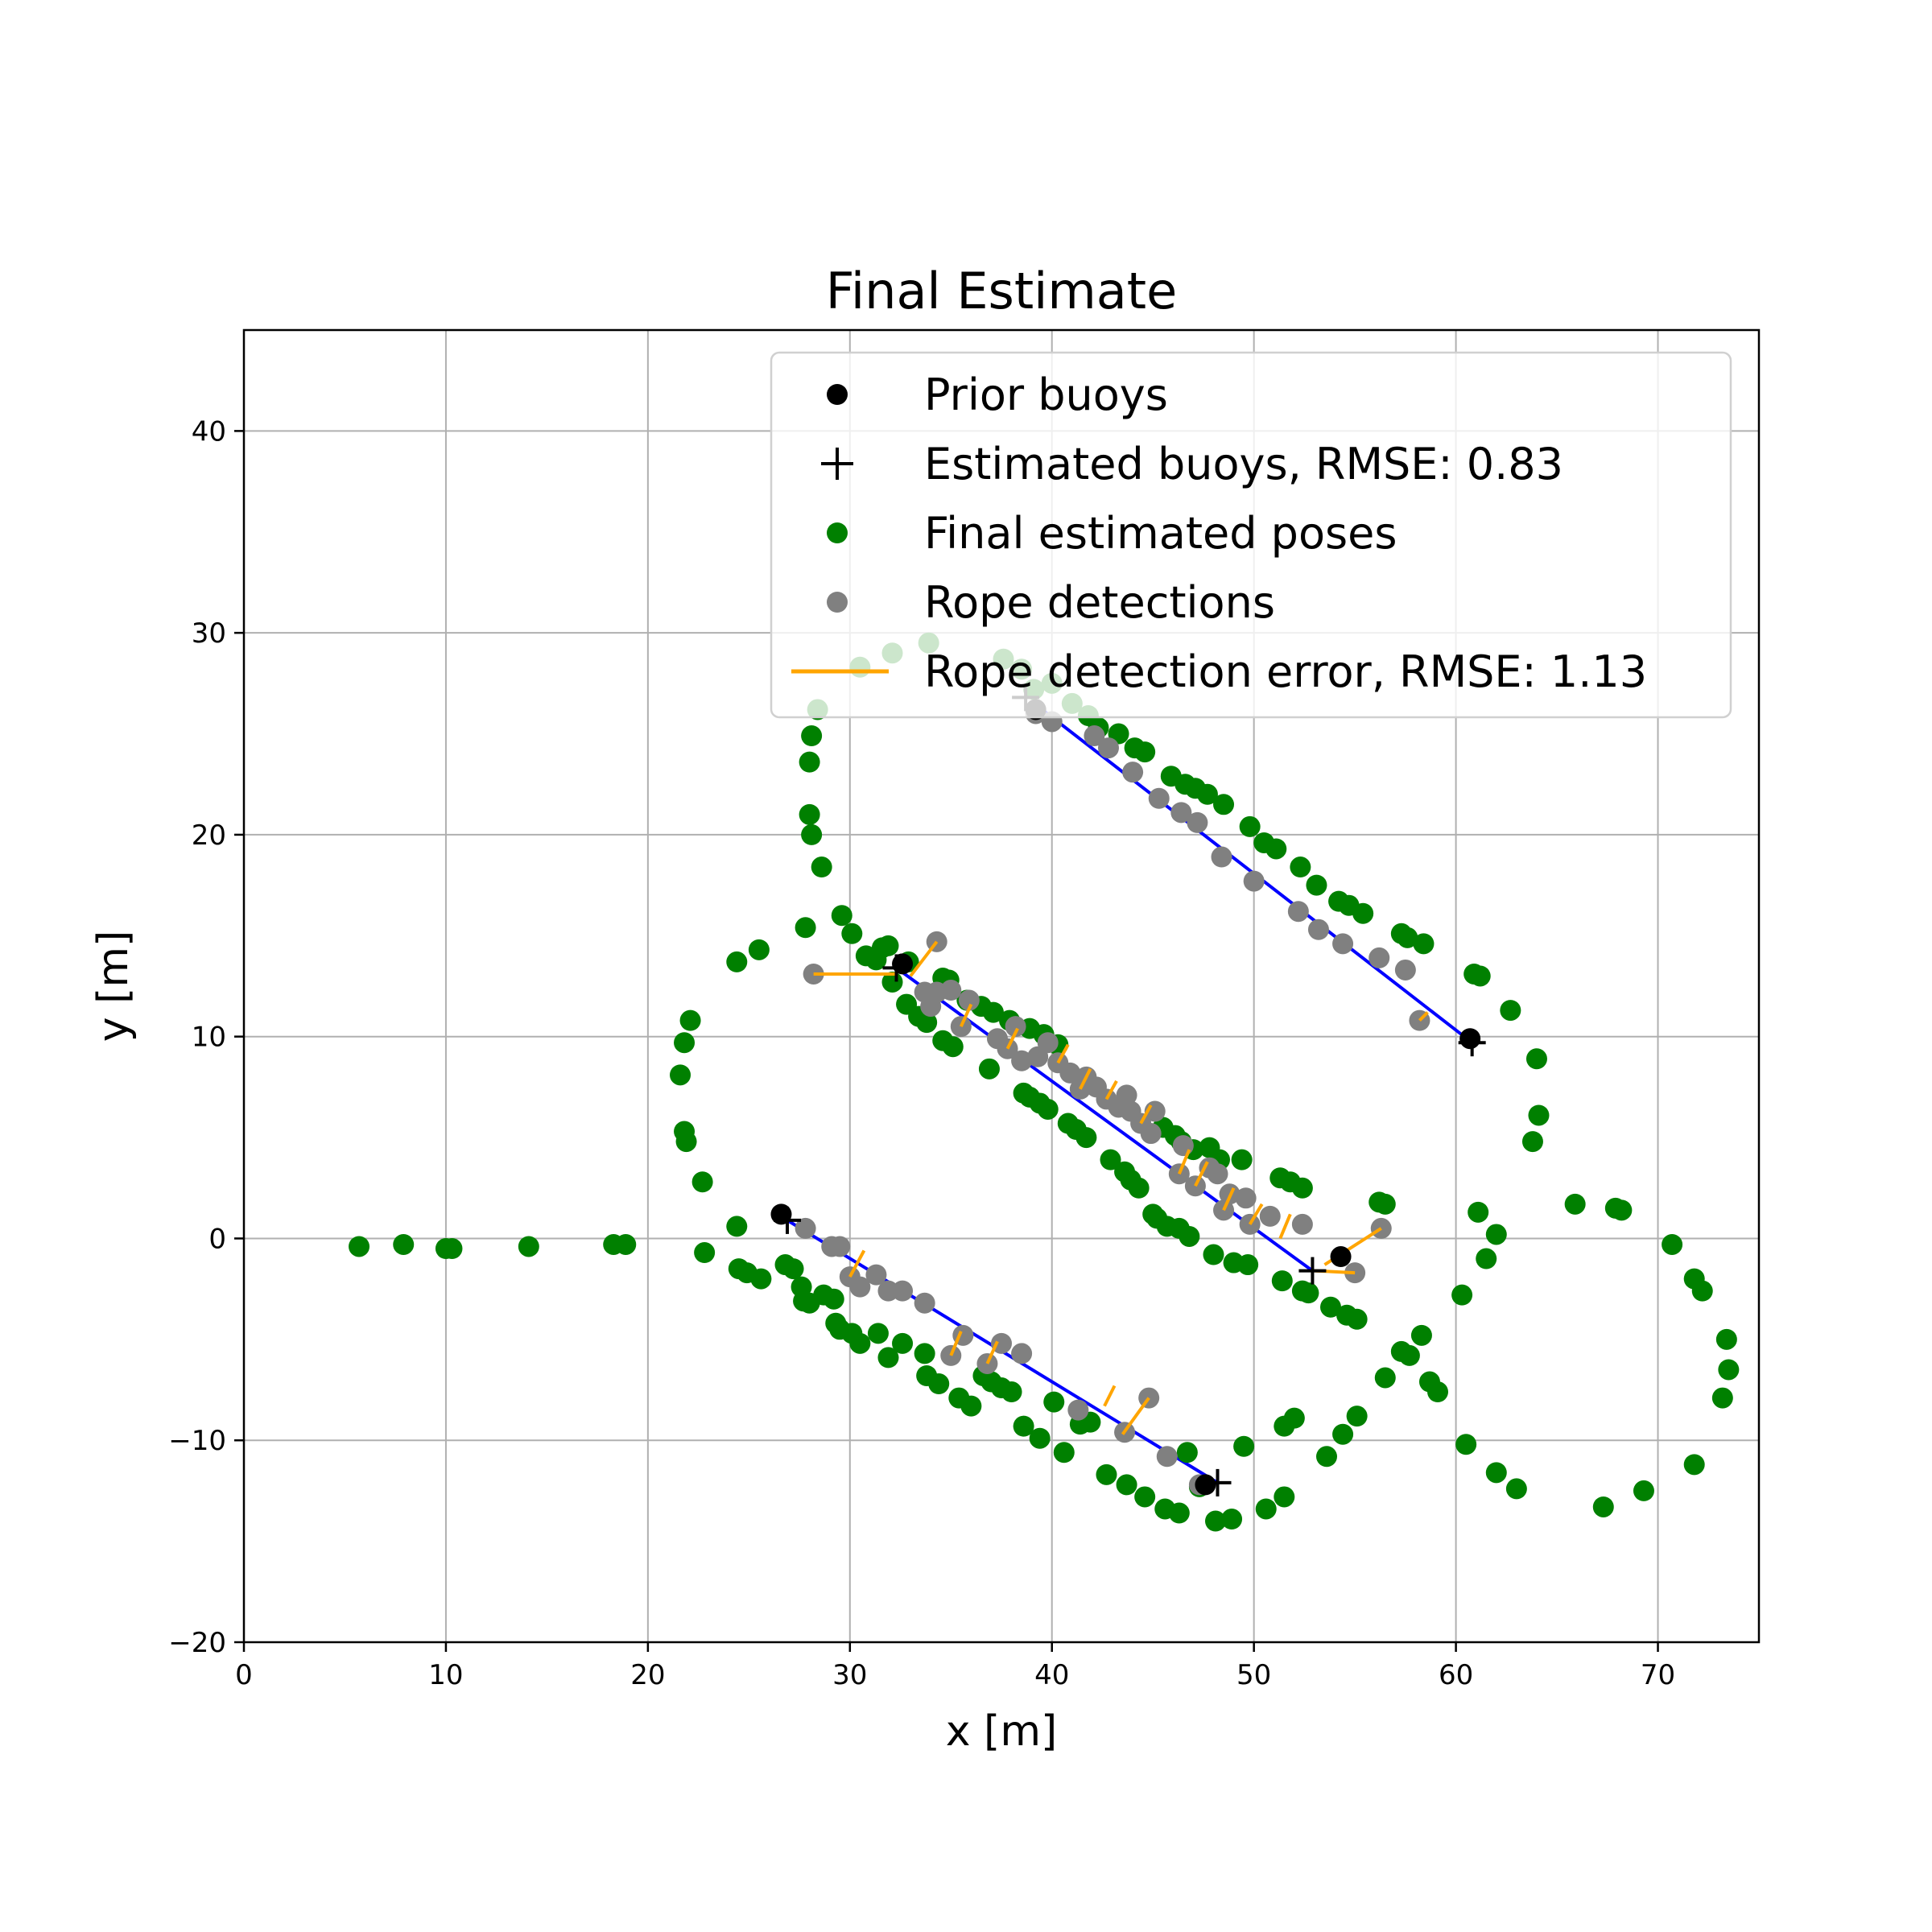 The height and width of the screenshot is (1932, 1932). I want to click on y-tick-label: 20, so click(209, 835).